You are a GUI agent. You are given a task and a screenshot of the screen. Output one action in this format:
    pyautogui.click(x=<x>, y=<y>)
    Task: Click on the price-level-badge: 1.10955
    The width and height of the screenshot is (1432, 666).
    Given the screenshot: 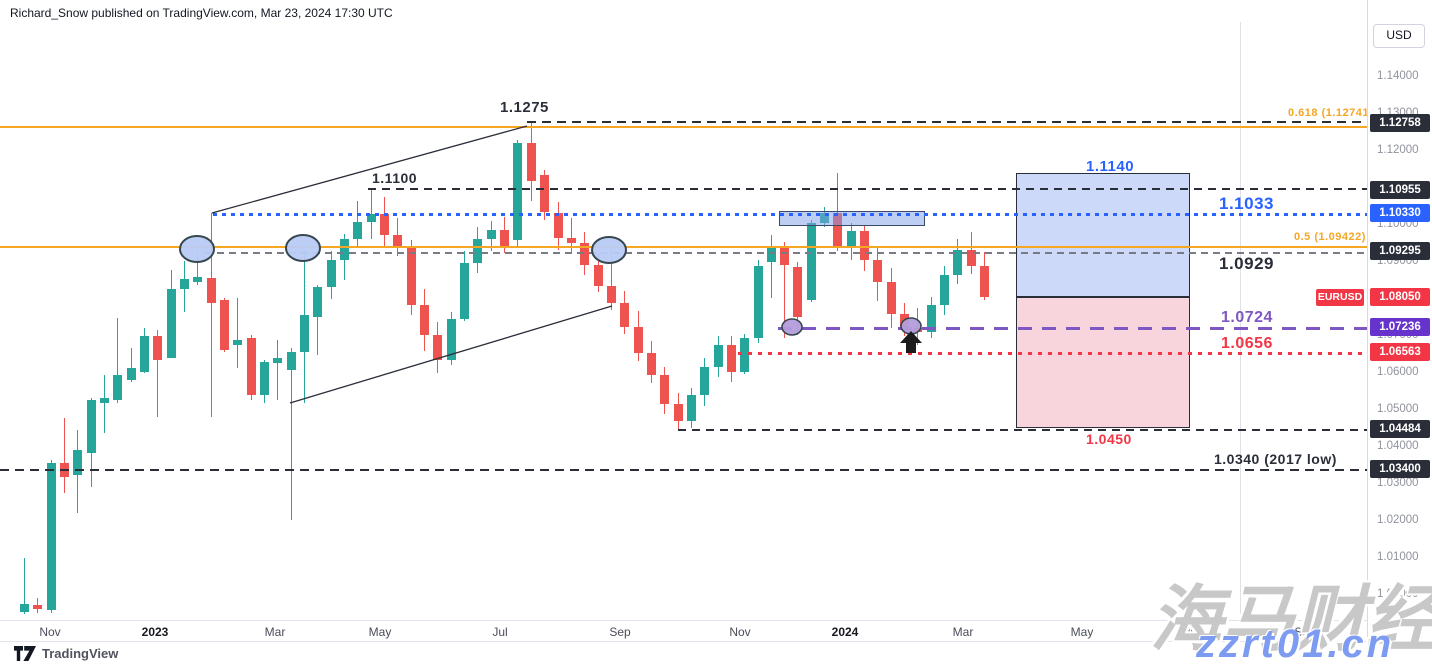 What is the action you would take?
    pyautogui.click(x=1400, y=189)
    